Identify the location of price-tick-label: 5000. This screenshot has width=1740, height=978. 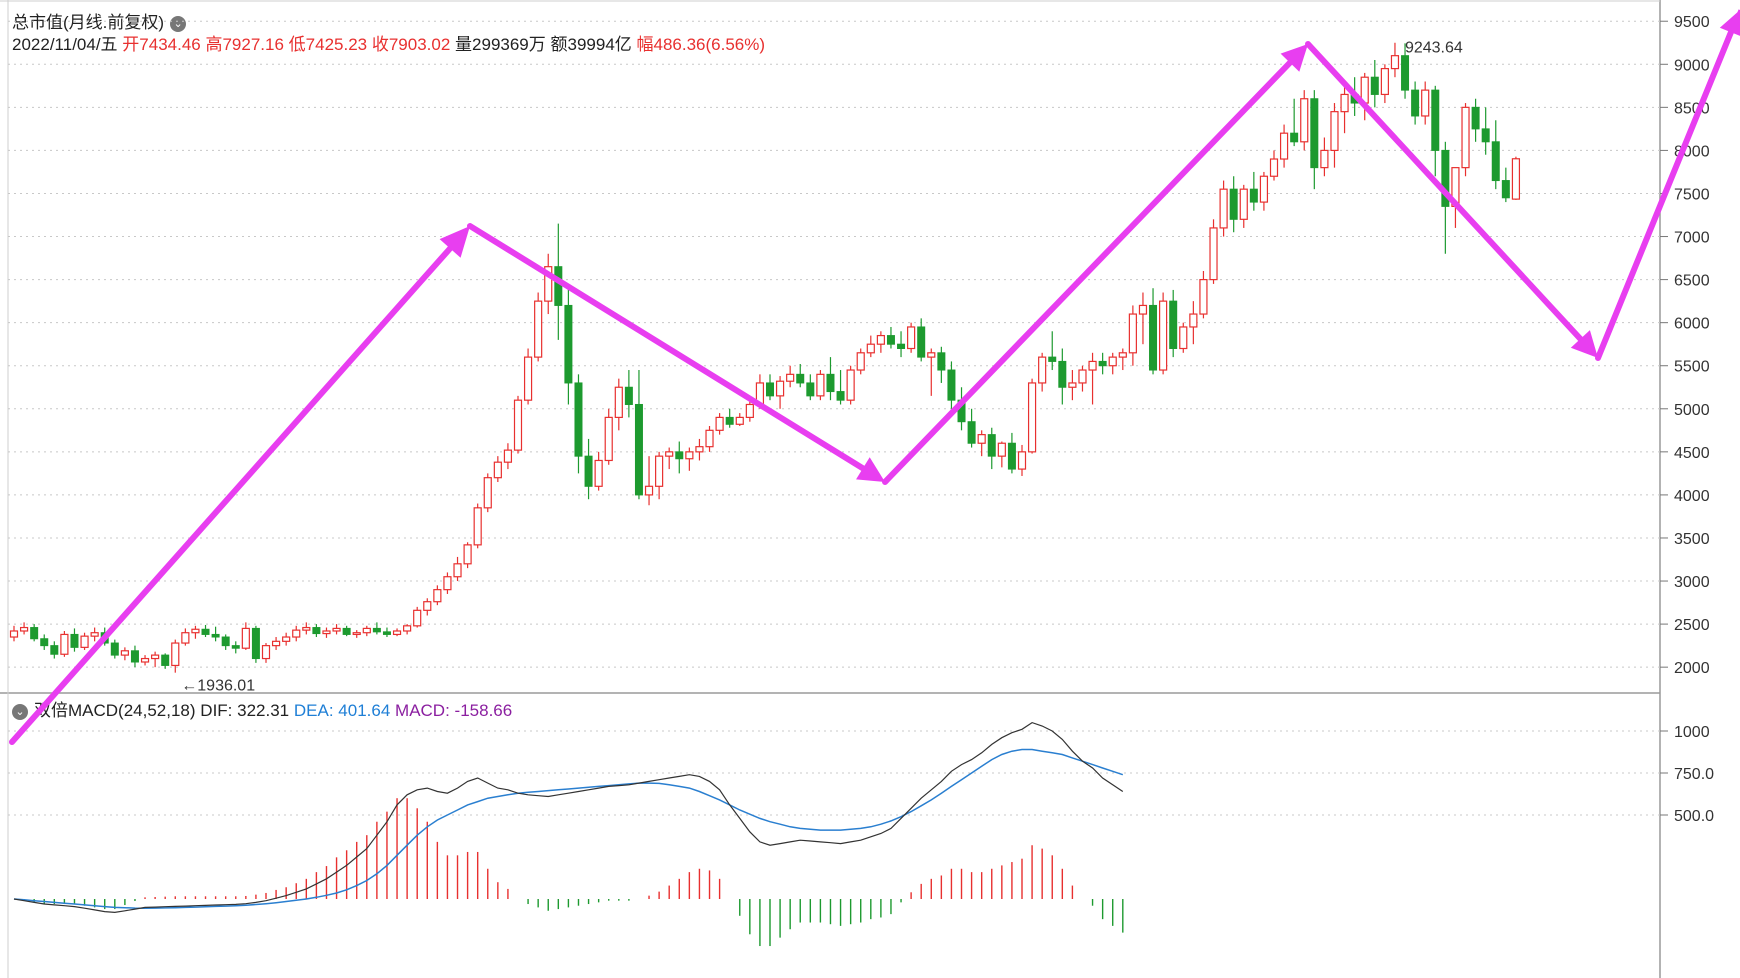
(1692, 410).